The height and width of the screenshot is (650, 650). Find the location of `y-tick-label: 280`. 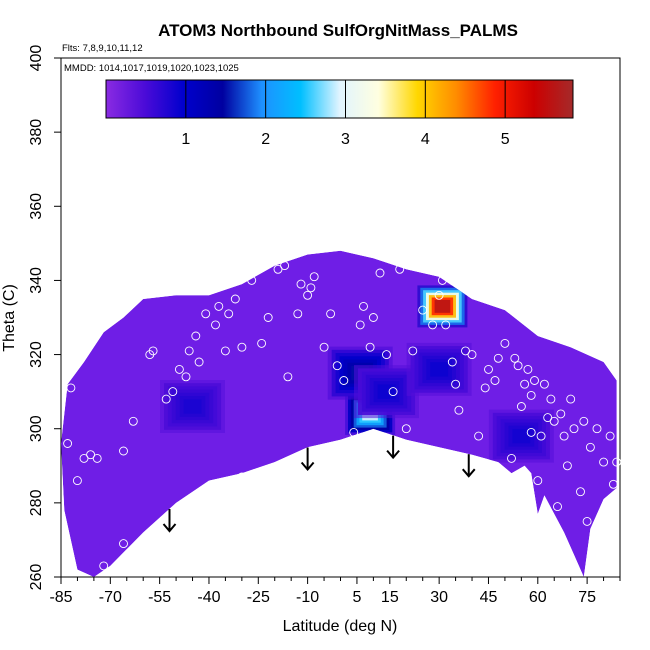

y-tick-label: 280 is located at coordinates (36, 502).